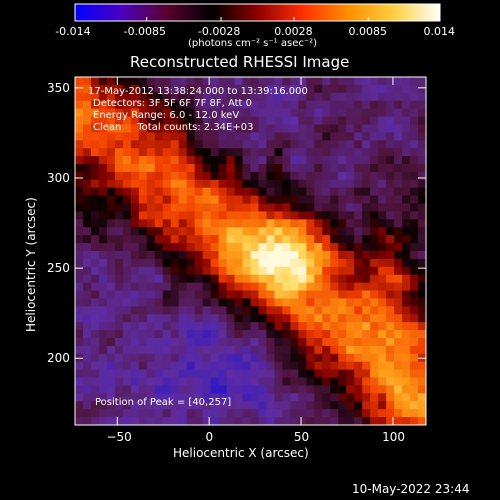 Image resolution: width=500 pixels, height=500 pixels. Describe the element at coordinates (257, 19) in the screenshot. I see `colorbar-ticks` at that location.